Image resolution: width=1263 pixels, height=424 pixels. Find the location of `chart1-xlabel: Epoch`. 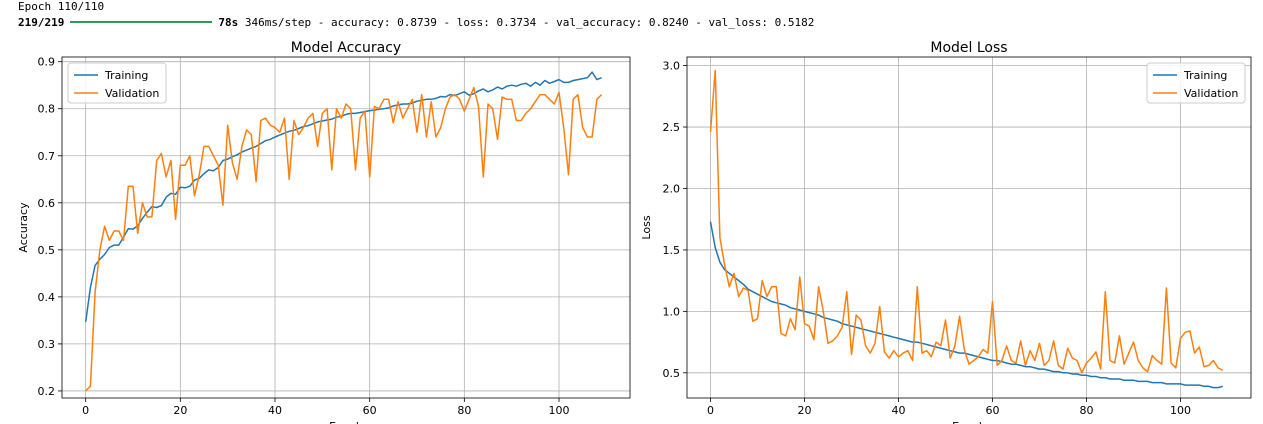

chart1-xlabel: Epoch is located at coordinates (346, 422).